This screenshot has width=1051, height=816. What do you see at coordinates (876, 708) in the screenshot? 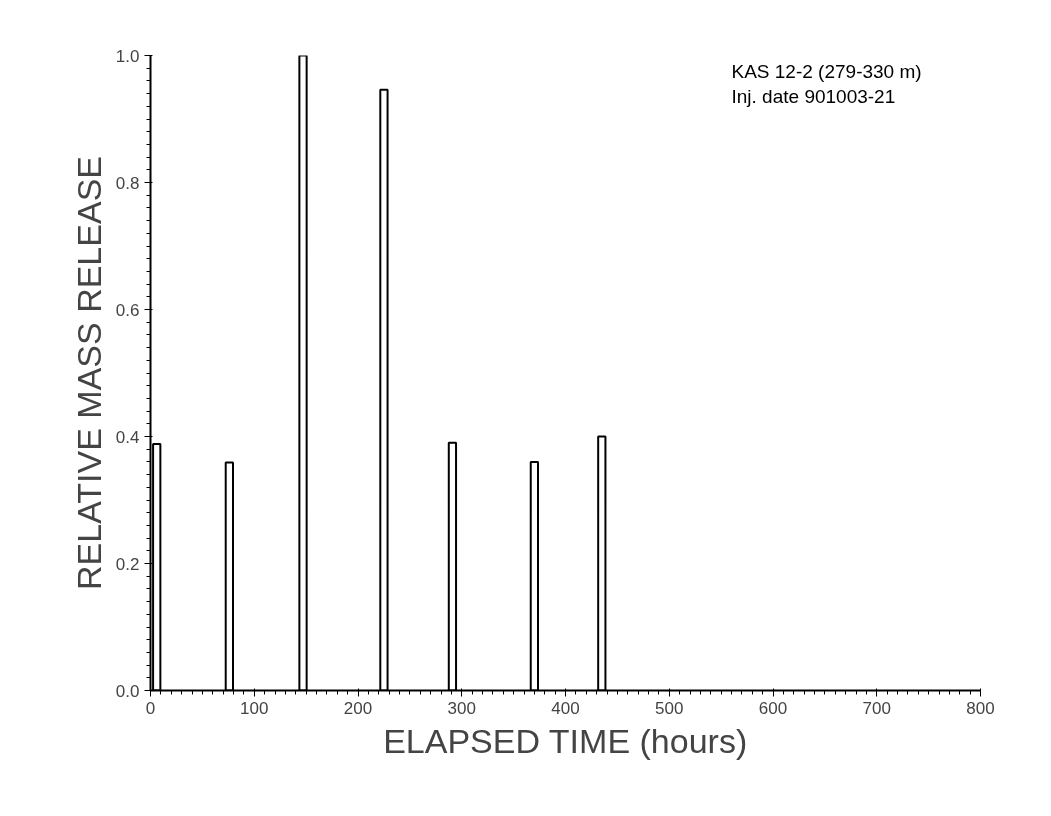
I see `x-tick-label: 700` at bounding box center [876, 708].